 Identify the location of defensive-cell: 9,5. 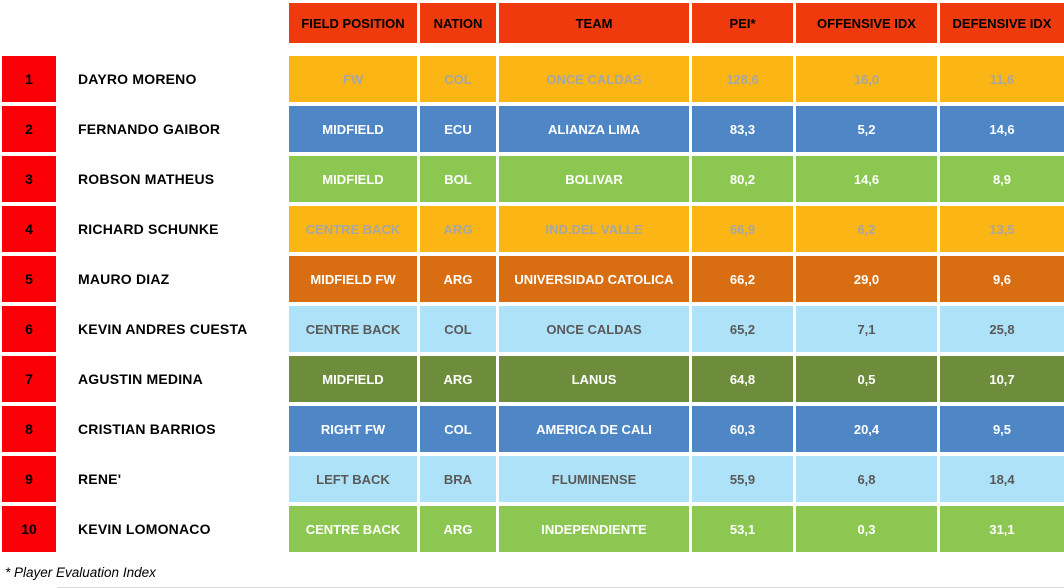
(1002, 429).